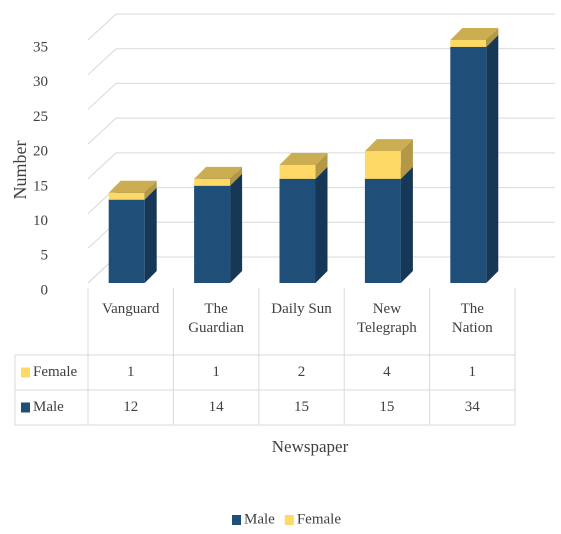 Image resolution: width=561 pixels, height=534 pixels. What do you see at coordinates (472, 318) in the screenshot?
I see `x-tick-label: The Nation` at bounding box center [472, 318].